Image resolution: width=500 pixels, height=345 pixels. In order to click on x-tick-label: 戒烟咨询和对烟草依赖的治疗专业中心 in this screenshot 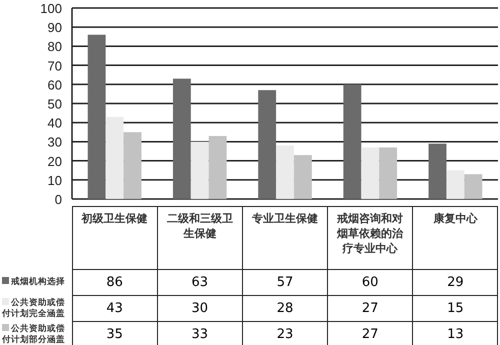, I will do `click(370, 238)`.